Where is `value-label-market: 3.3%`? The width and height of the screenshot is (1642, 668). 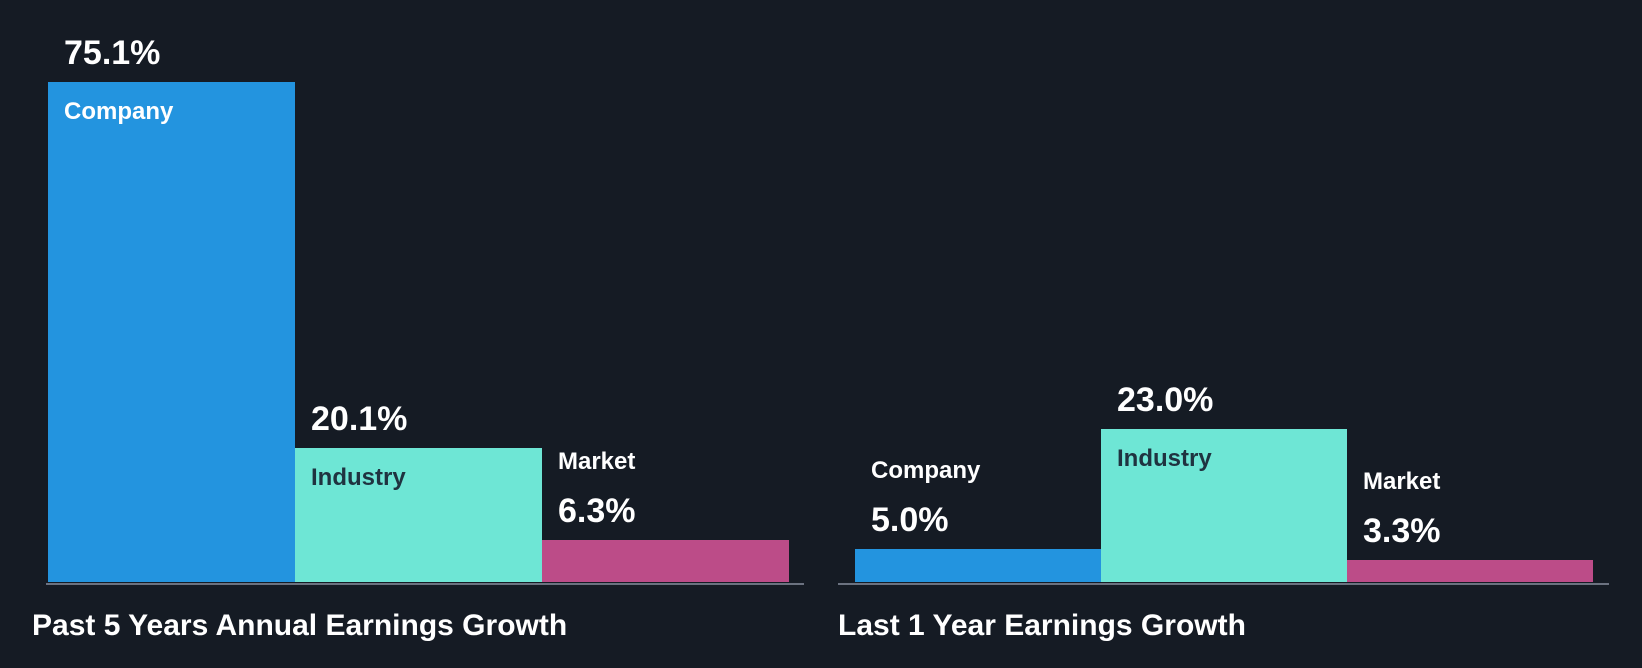 value-label-market: 3.3% is located at coordinates (1402, 531).